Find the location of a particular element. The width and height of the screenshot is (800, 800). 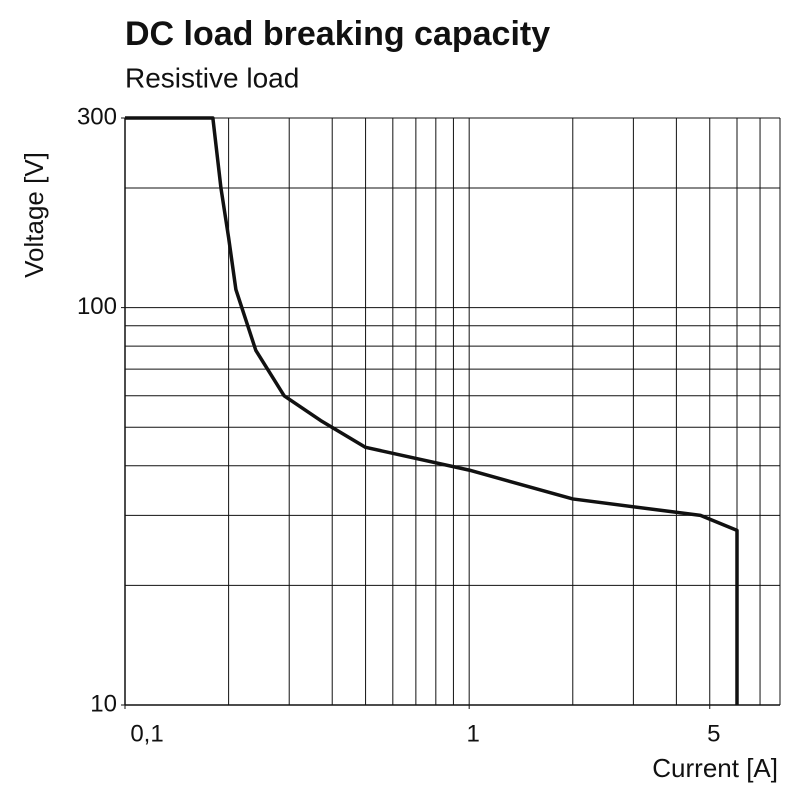

chart-subtitle: Resistive load is located at coordinates (212, 77).